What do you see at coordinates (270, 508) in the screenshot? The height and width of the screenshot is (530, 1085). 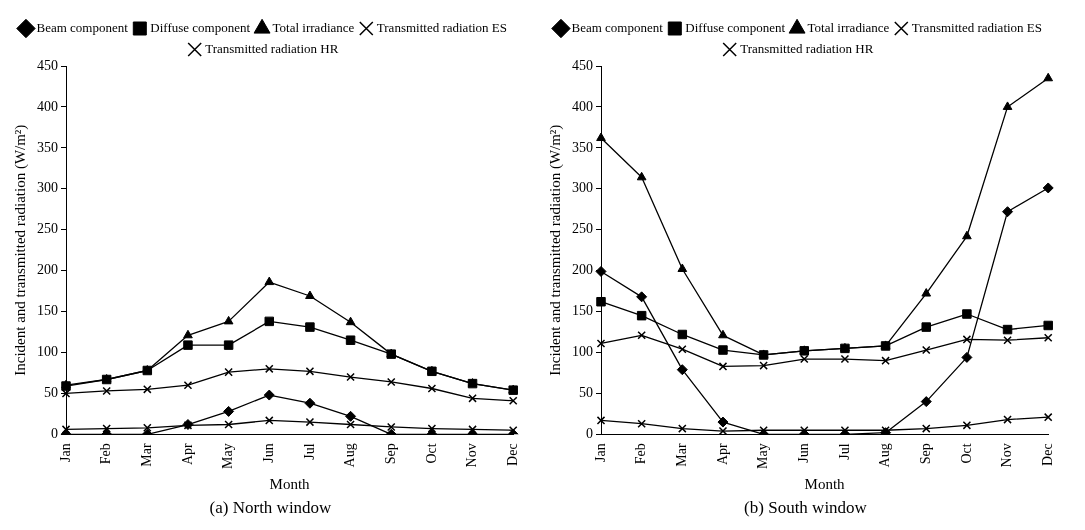 I see `text: (a) North window` at bounding box center [270, 508].